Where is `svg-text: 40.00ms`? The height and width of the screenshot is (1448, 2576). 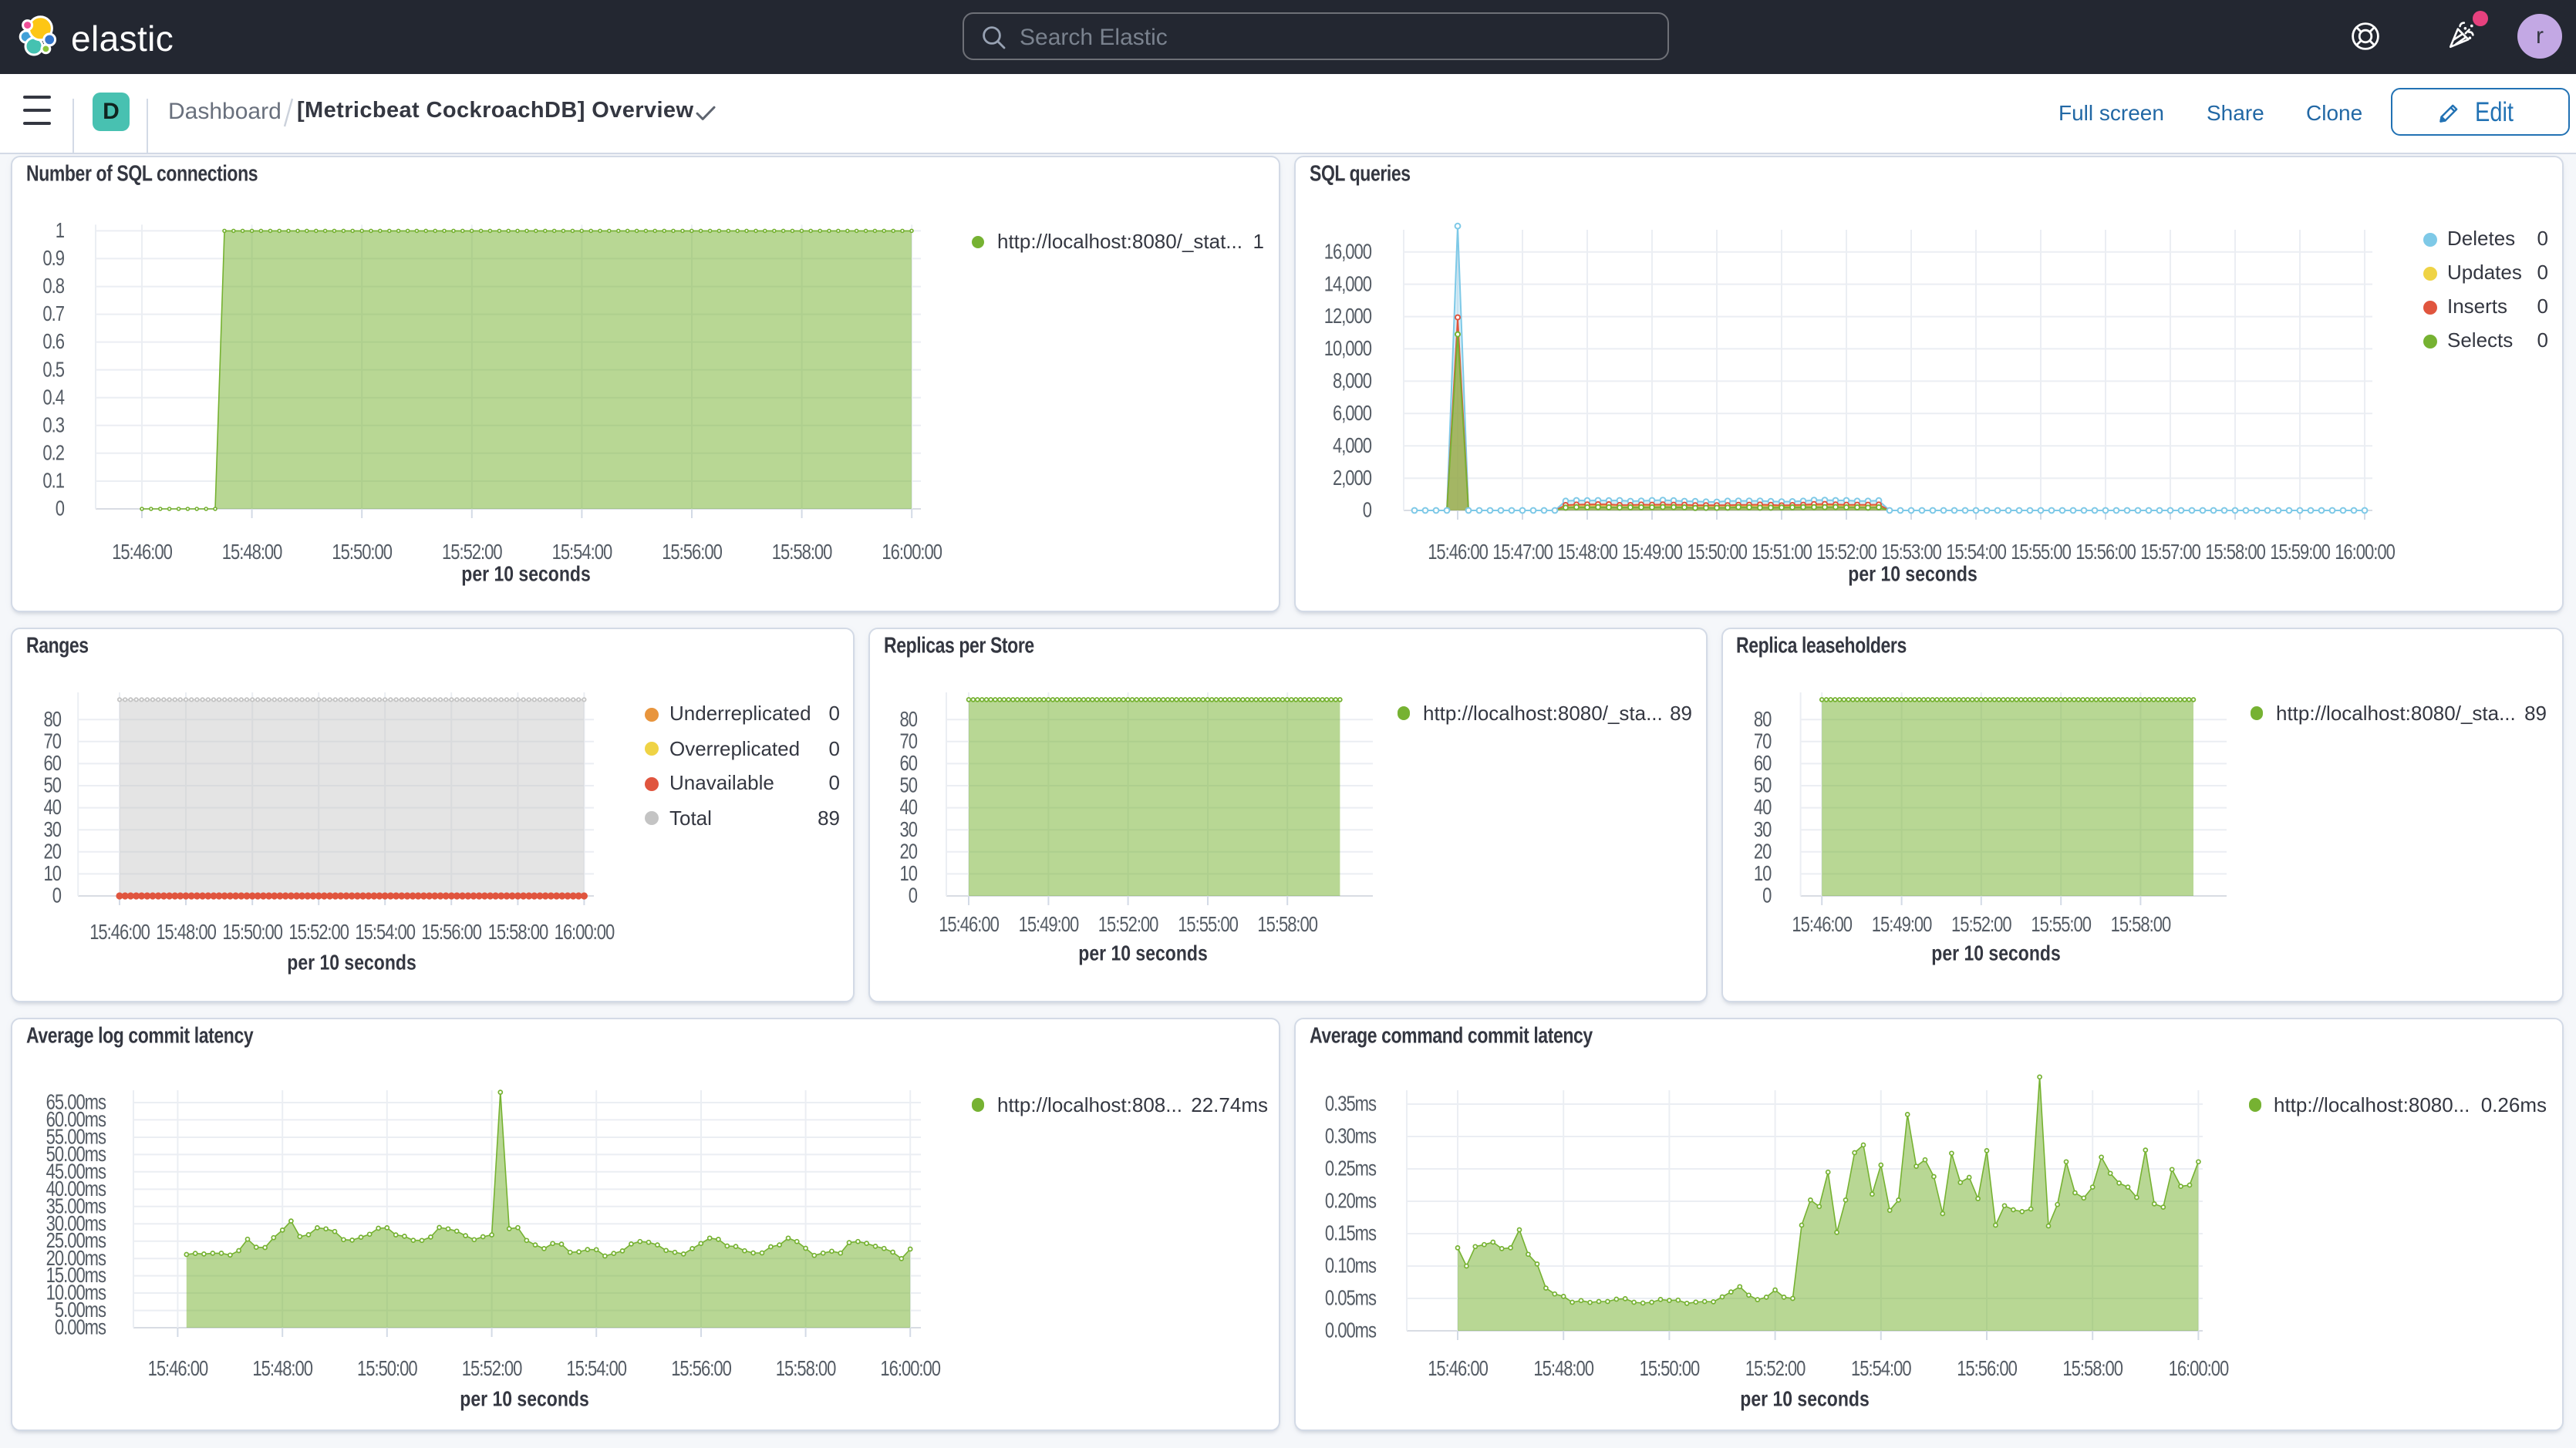 svg-text: 40.00ms is located at coordinates (76, 1189).